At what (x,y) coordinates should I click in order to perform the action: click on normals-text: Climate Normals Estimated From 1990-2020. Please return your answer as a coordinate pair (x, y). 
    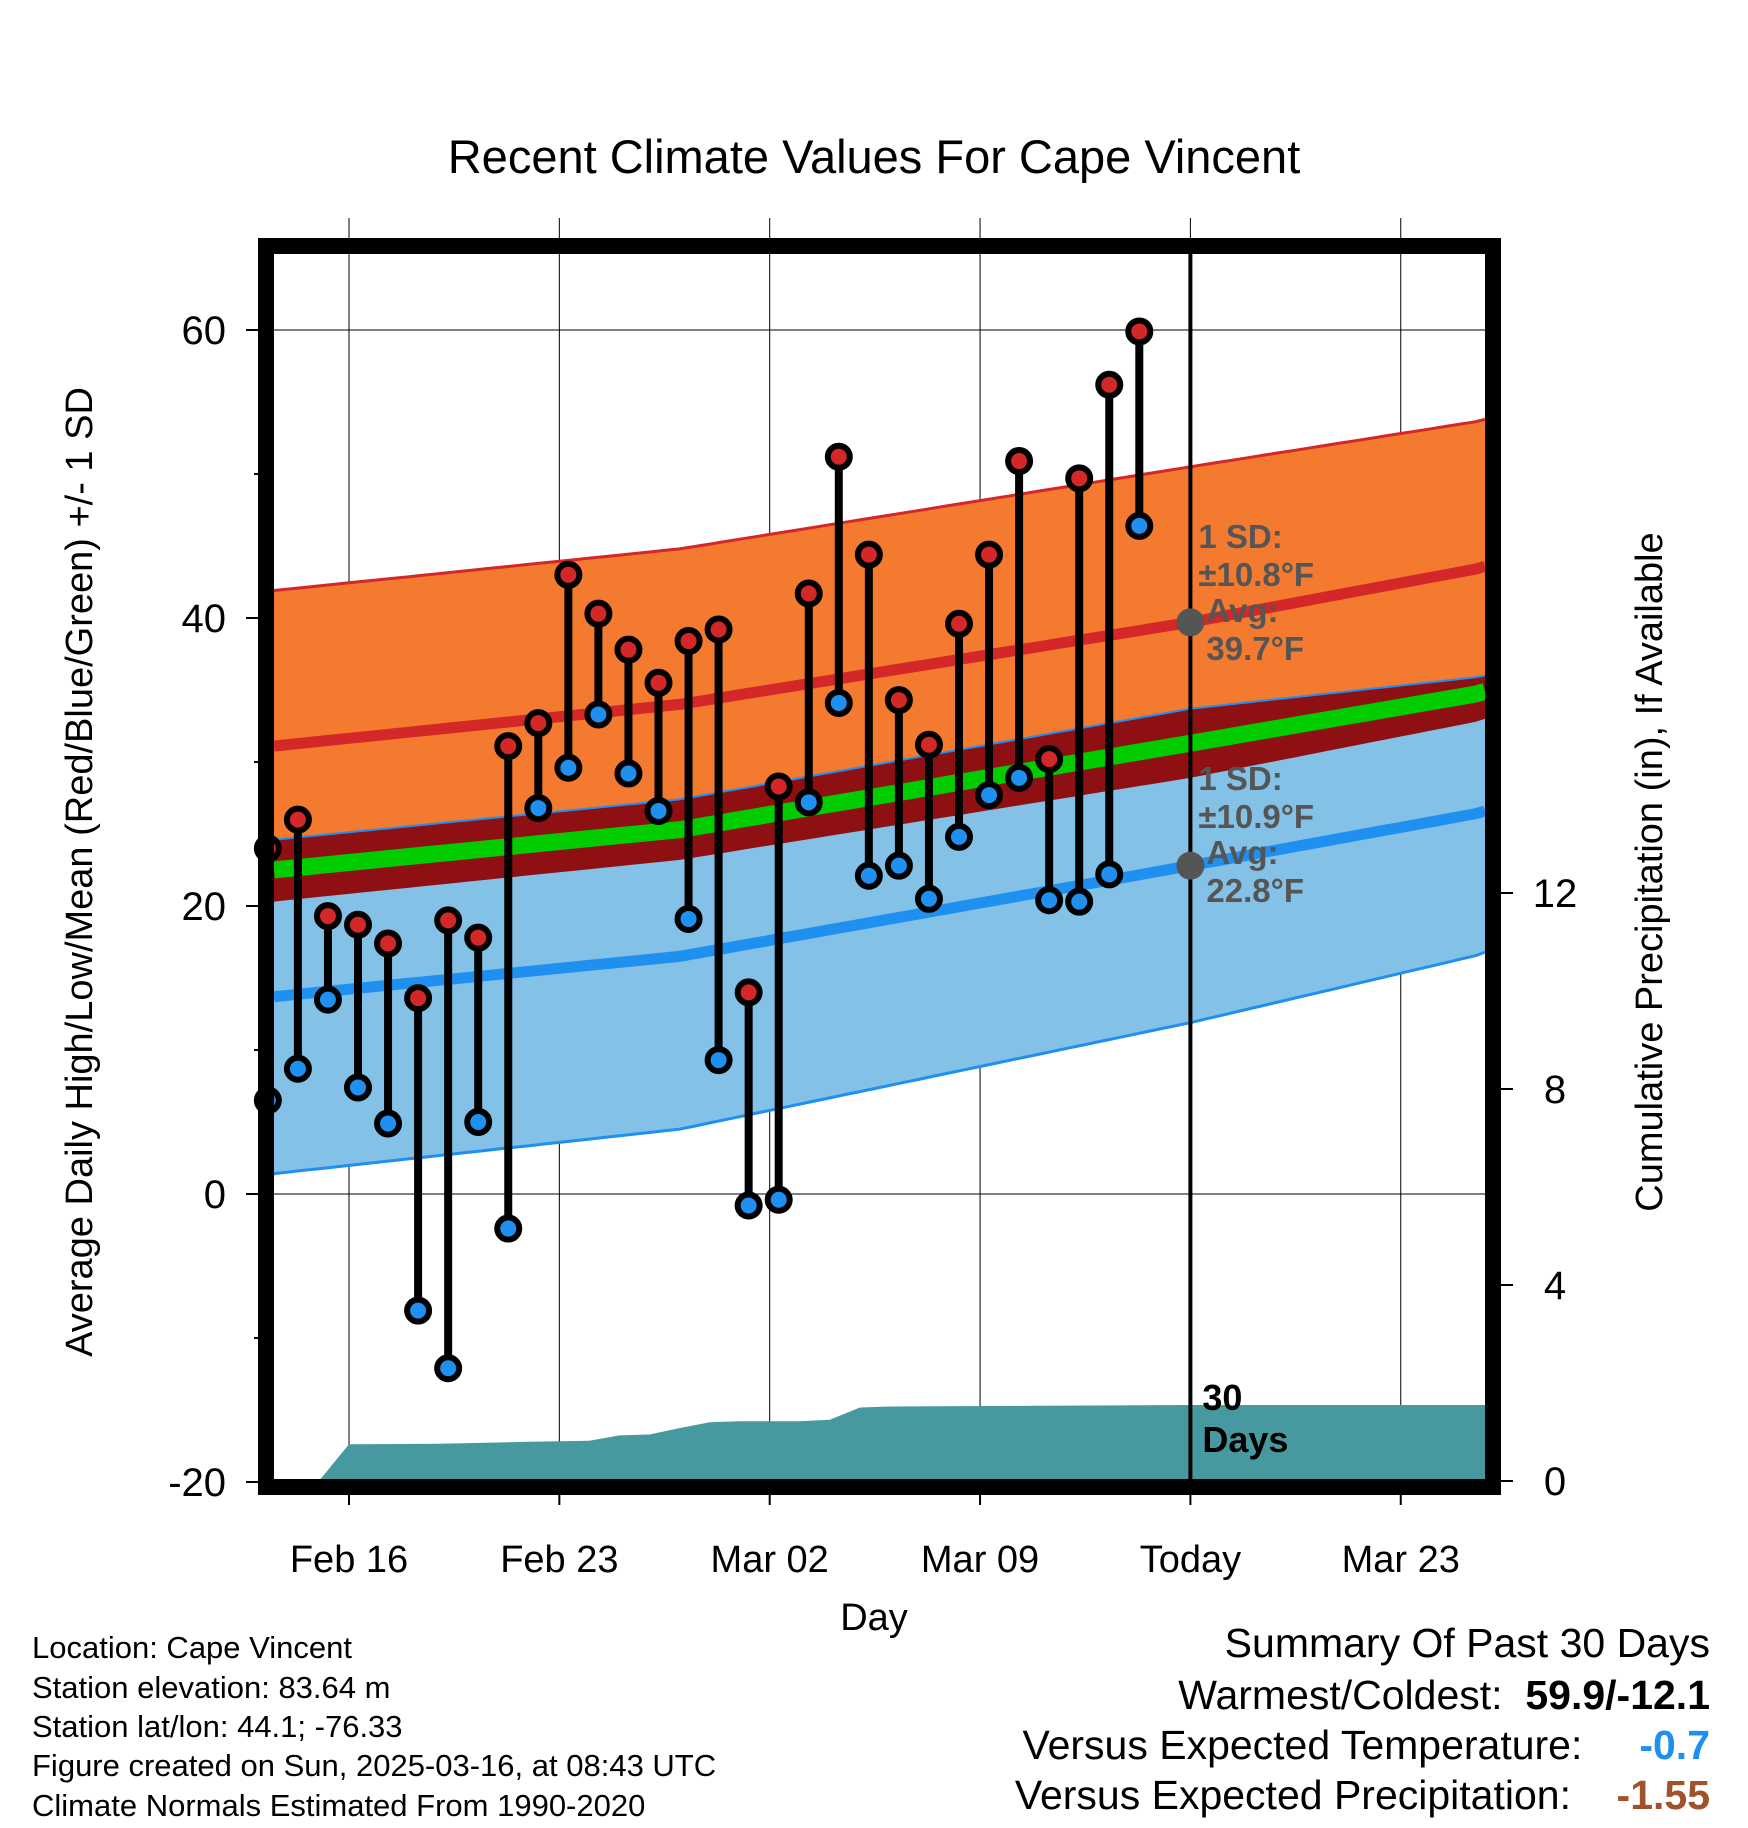
    Looking at the image, I should click on (339, 1805).